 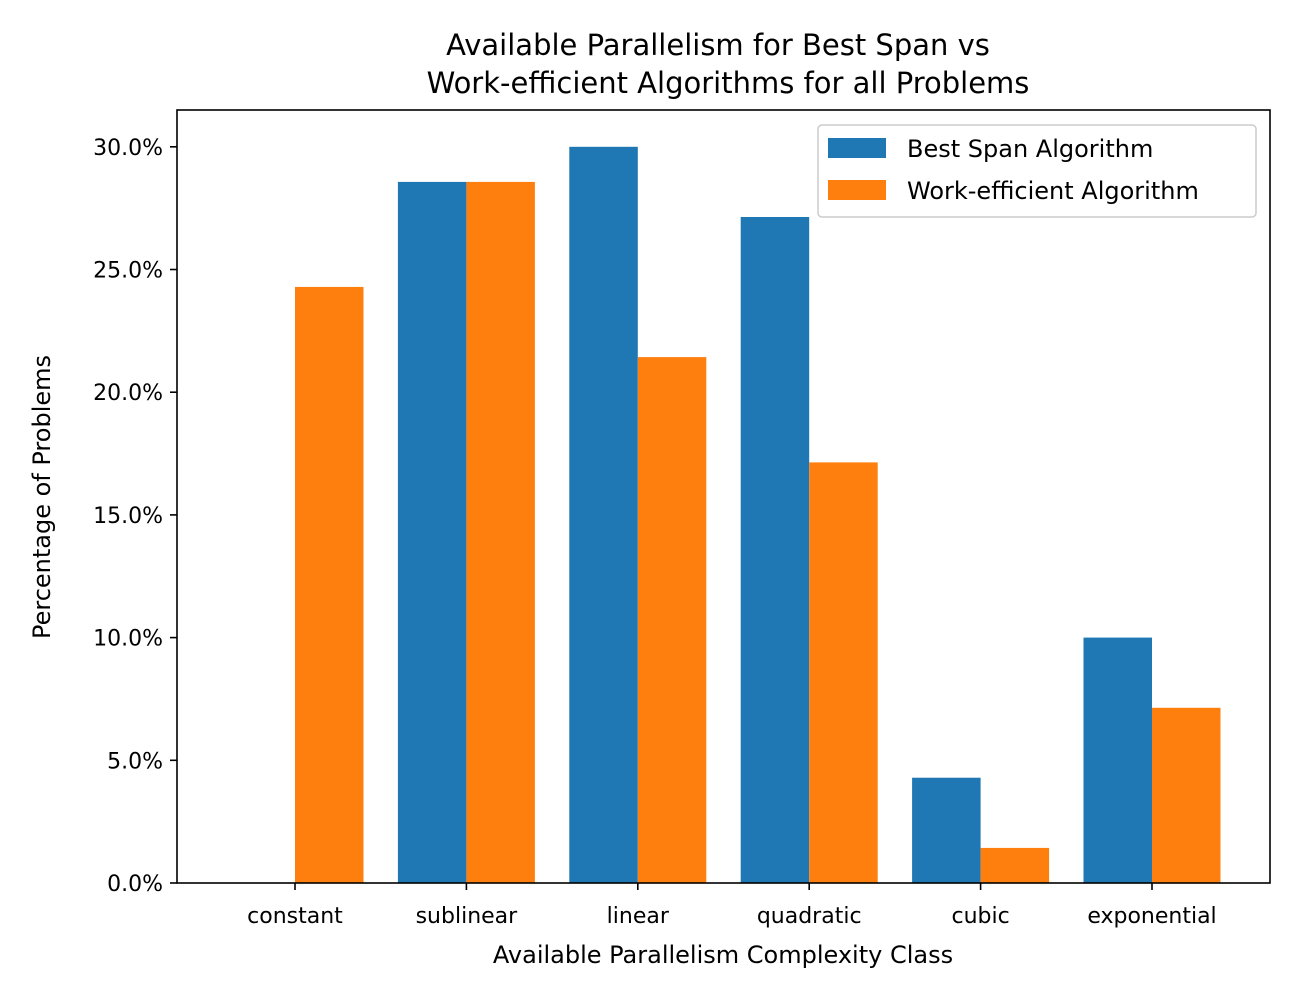 What do you see at coordinates (128, 639) in the screenshot?
I see `y-tick-label: 10.0%` at bounding box center [128, 639].